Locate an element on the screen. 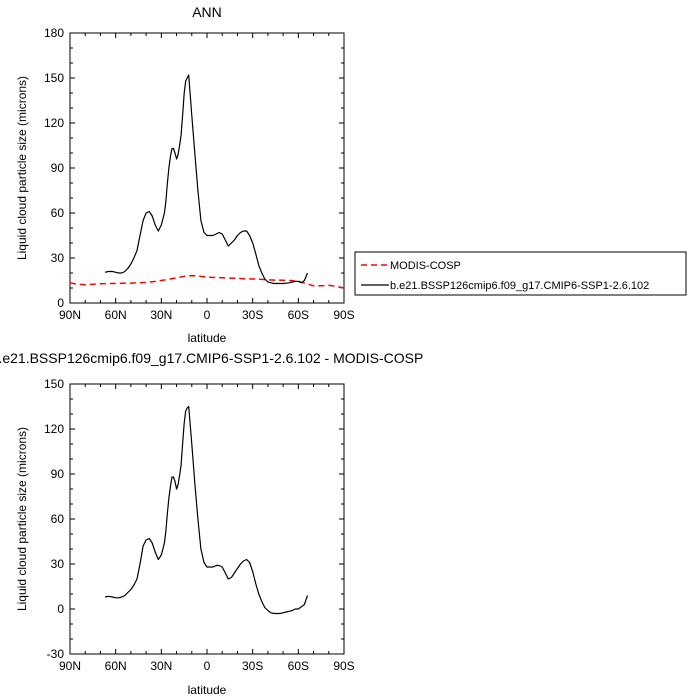  chart-2-series is located at coordinates (206, 510).